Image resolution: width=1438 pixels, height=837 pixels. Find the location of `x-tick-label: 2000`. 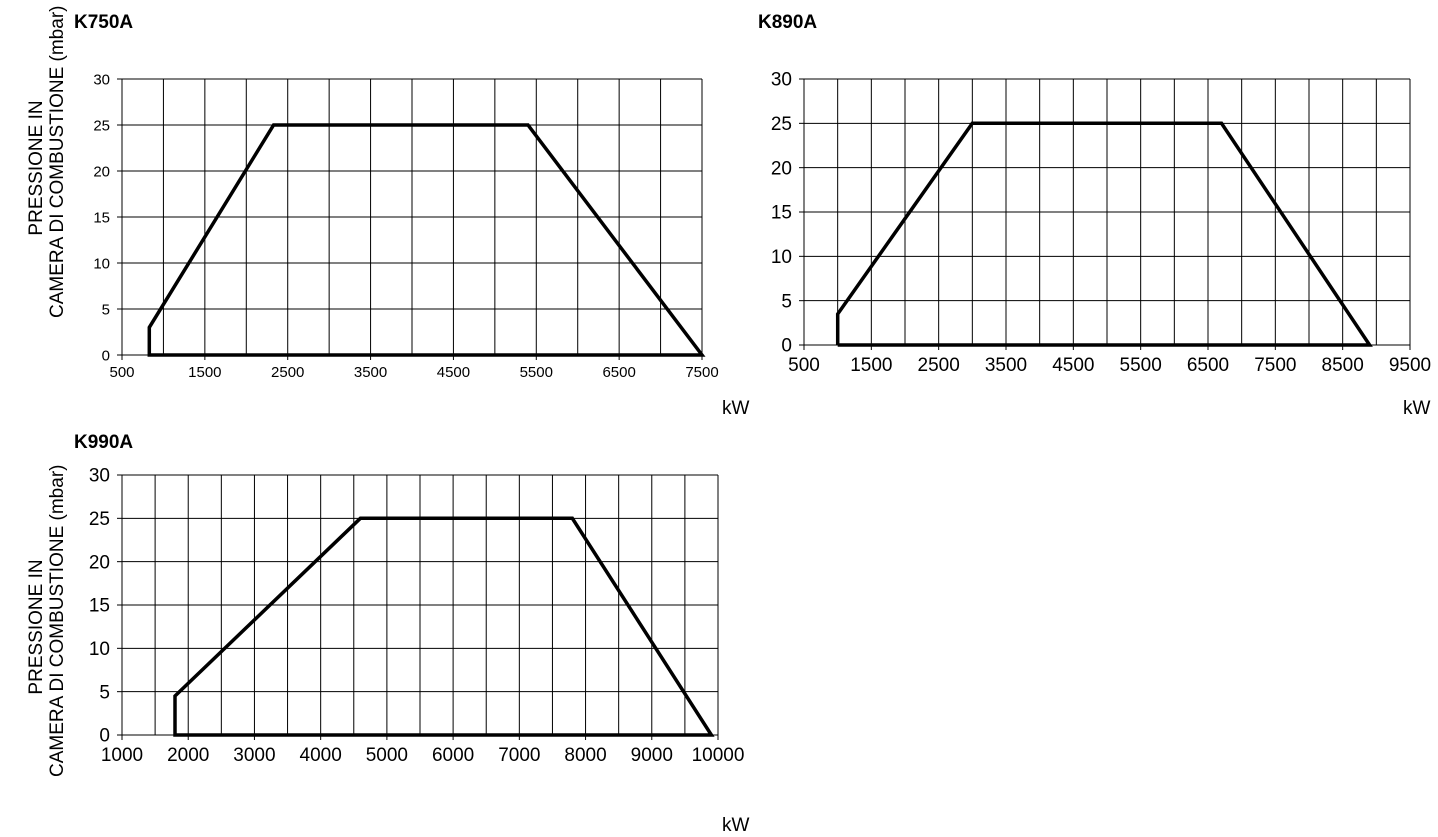

x-tick-label: 2000 is located at coordinates (188, 755).